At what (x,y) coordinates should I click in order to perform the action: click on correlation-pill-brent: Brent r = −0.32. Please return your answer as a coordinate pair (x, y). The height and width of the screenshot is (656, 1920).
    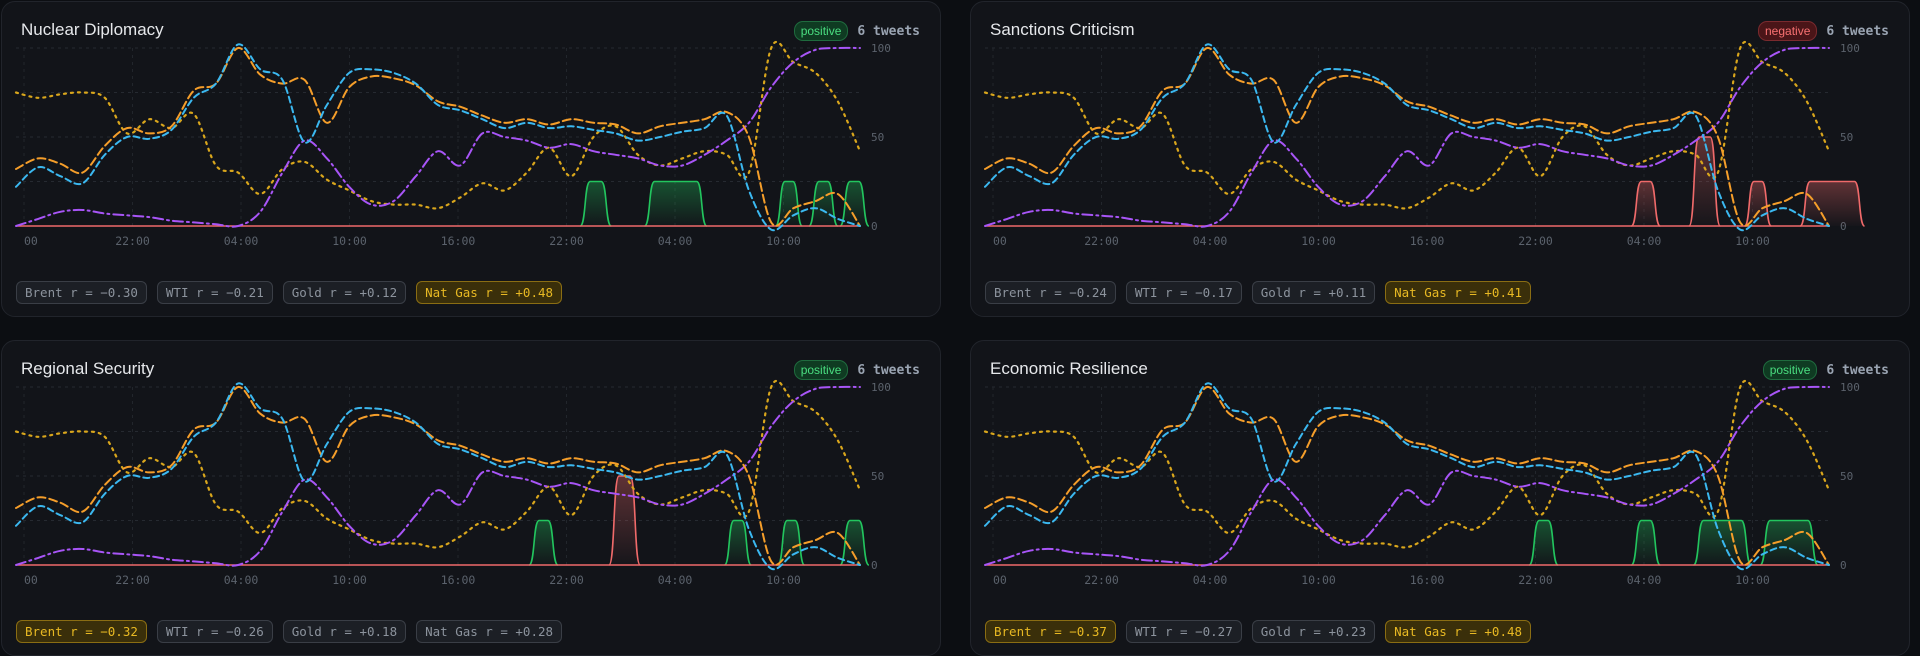
    Looking at the image, I should click on (81, 631).